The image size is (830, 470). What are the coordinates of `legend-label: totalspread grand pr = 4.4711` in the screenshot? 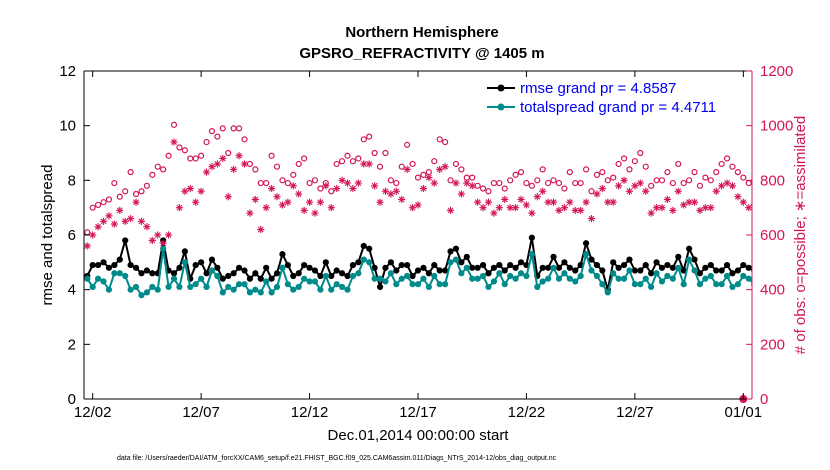 It's located at (618, 107).